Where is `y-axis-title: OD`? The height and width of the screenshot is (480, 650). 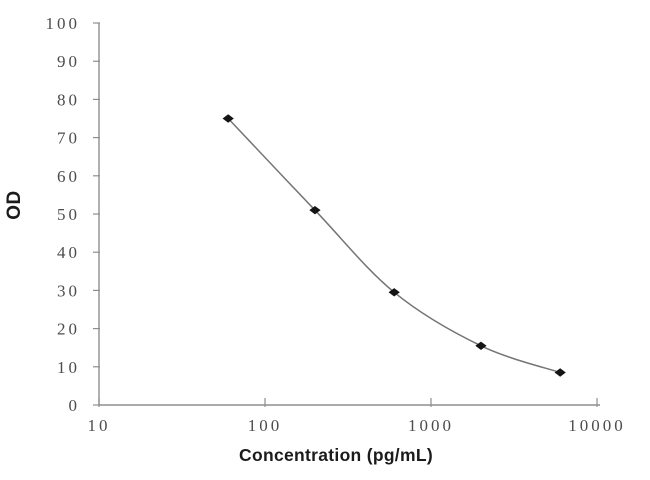 y-axis-title: OD is located at coordinates (14, 205).